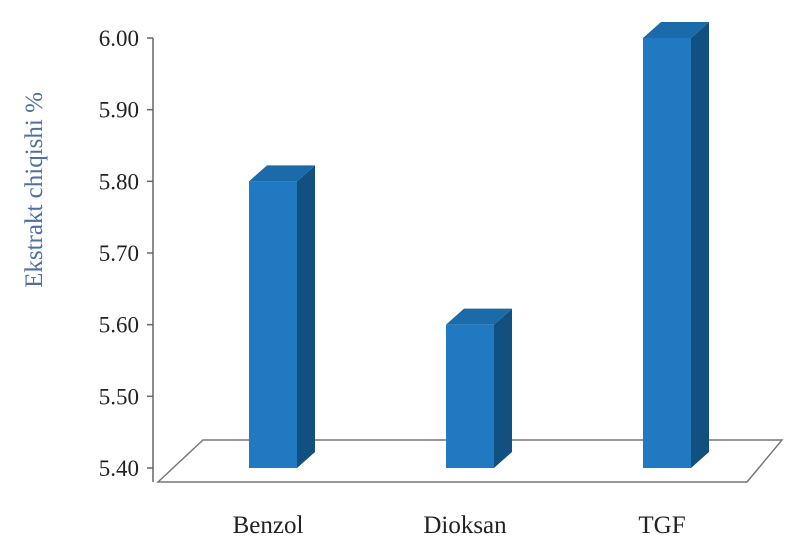  I want to click on x-axis-labels: Benzol Dioksan TGF, so click(459, 525).